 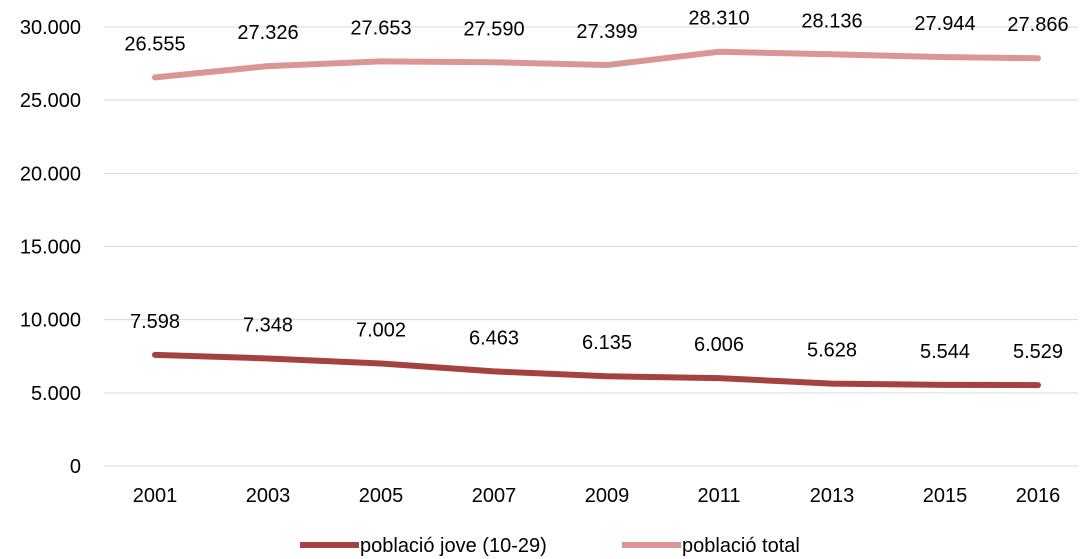 What do you see at coordinates (607, 496) in the screenshot?
I see `x-tick-label: 2009` at bounding box center [607, 496].